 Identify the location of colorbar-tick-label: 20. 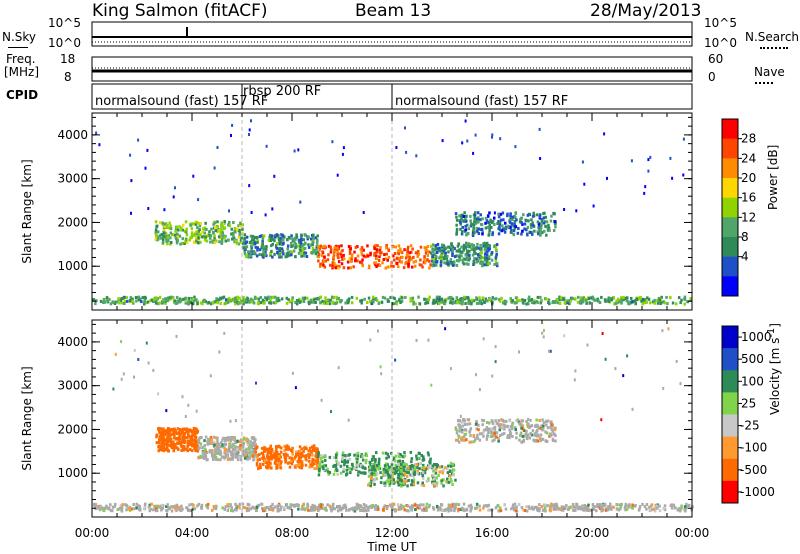
(748, 178).